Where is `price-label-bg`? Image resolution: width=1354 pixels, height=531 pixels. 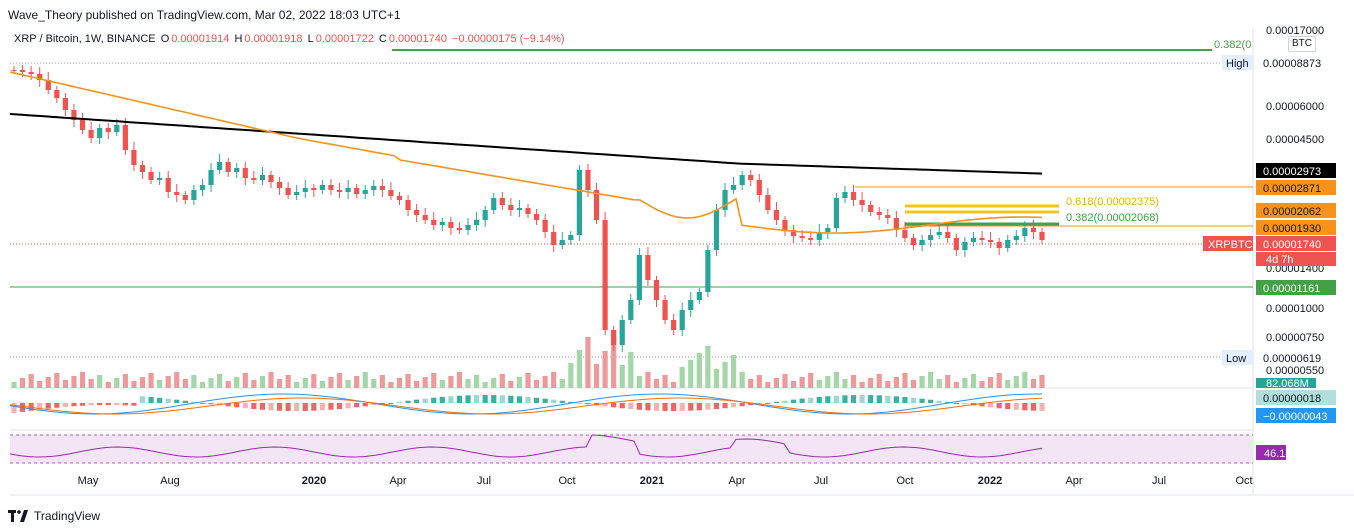 price-label-bg is located at coordinates (1296, 210).